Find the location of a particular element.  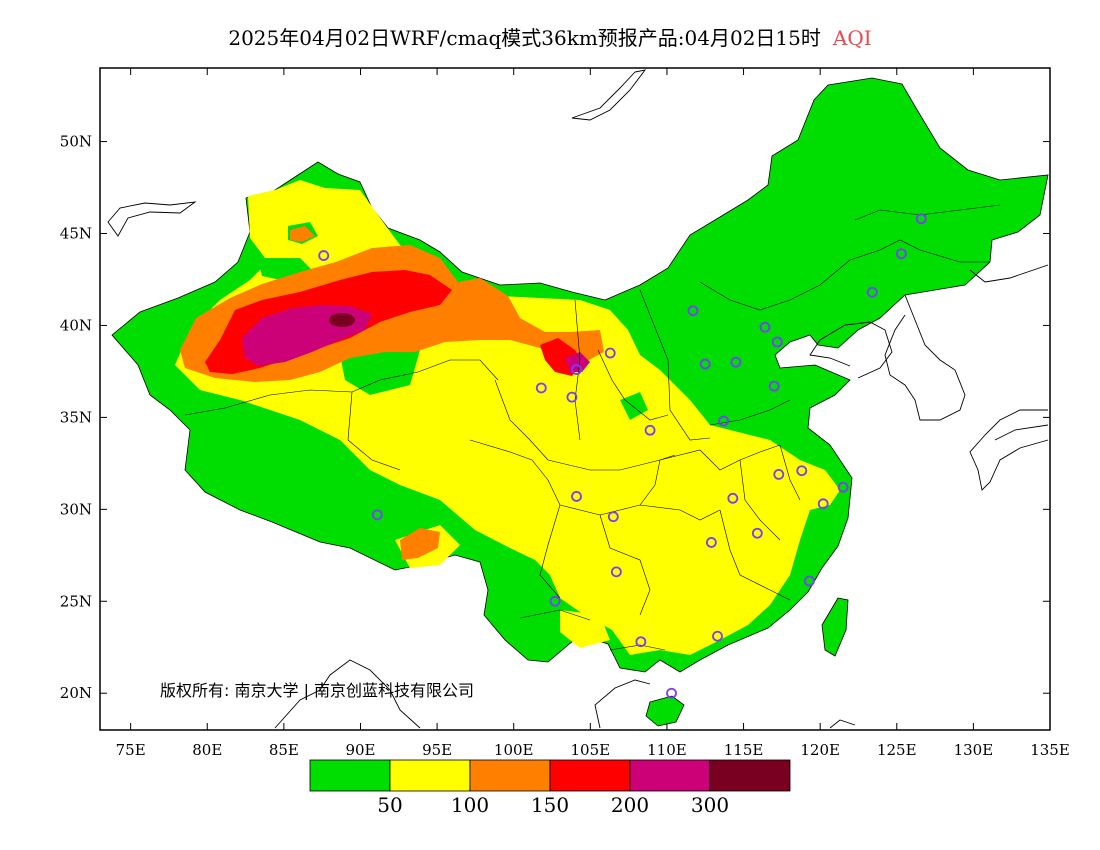

x-tick-label: 95E is located at coordinates (437, 750).